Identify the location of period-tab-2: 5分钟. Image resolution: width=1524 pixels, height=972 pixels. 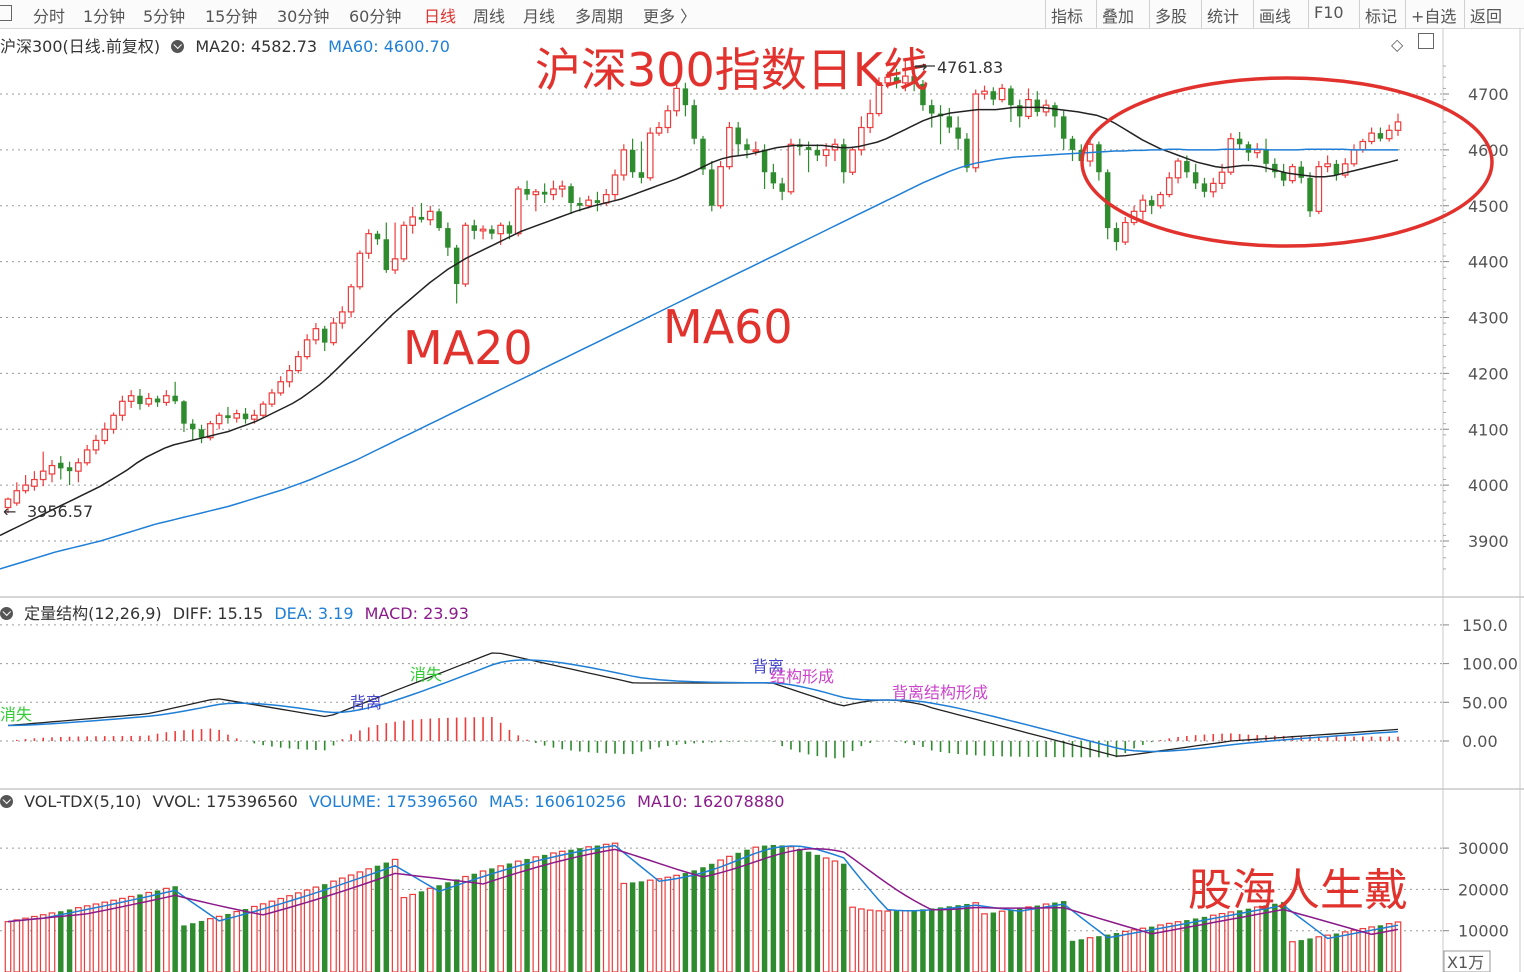
(164, 16).